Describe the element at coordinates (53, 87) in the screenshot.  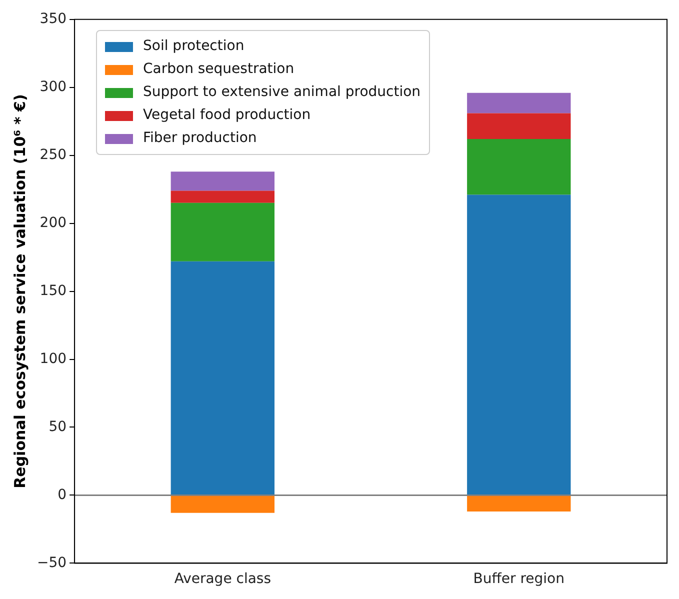
I see `y-tick-label: 300` at that location.